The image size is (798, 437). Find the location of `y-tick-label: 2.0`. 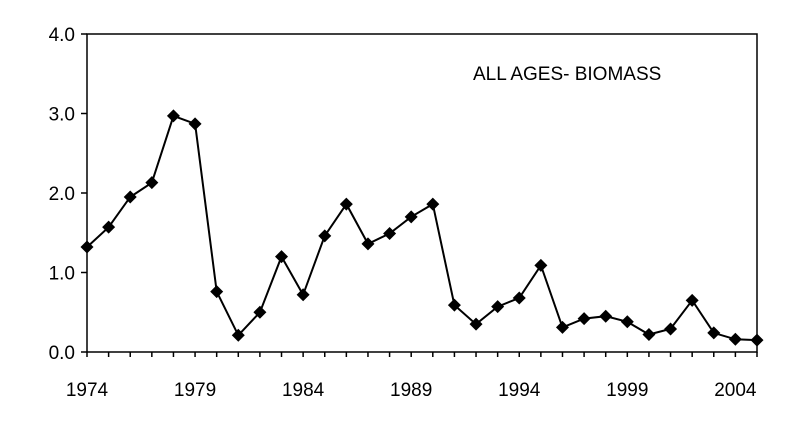

y-tick-label: 2.0 is located at coordinates (62, 194).